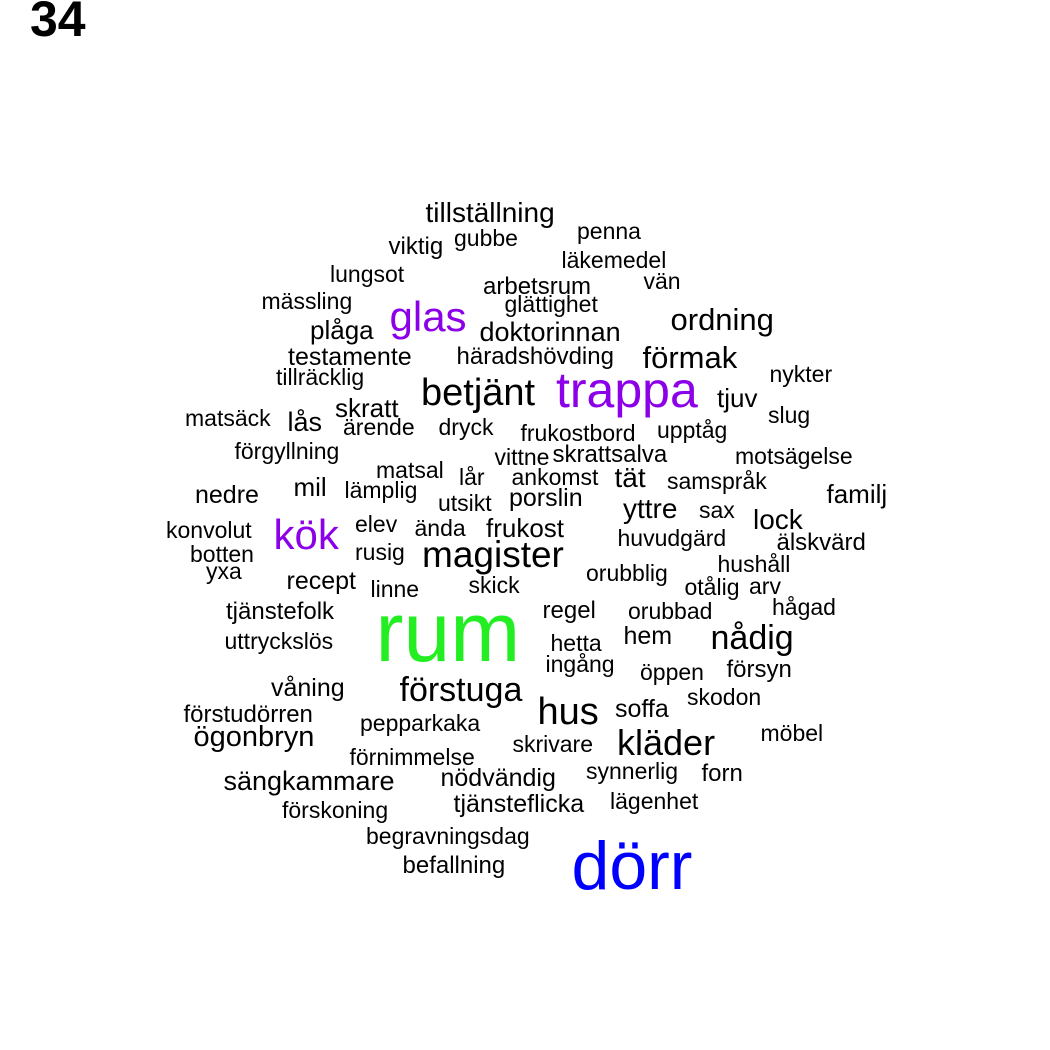 Image resolution: width=1050 pixels, height=1050 pixels. I want to click on word-anda: ända, so click(440, 528).